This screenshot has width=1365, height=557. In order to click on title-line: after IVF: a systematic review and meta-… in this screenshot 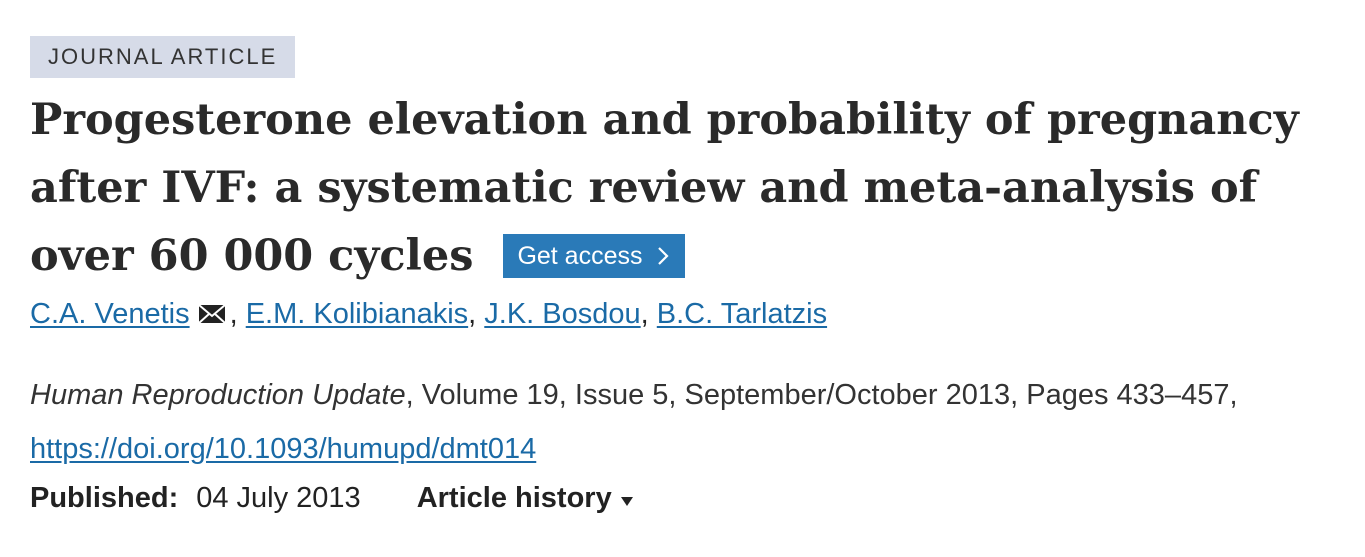, I will do `click(644, 188)`.